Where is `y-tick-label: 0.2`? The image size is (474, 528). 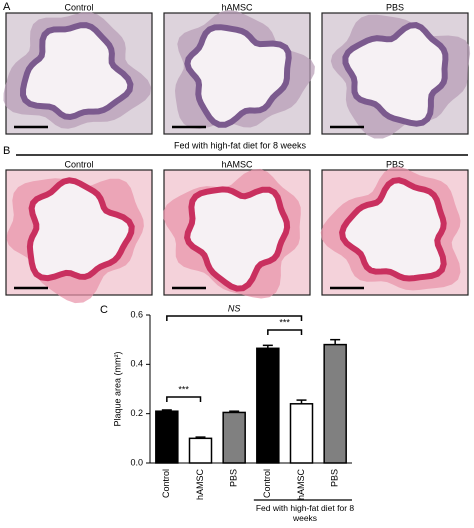 y-tick-label: 0.2 is located at coordinates (136, 413).